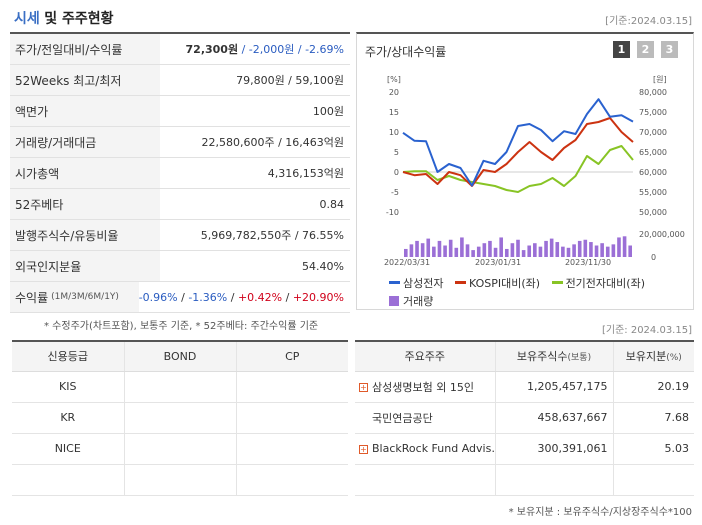 This screenshot has height=525, width=702. What do you see at coordinates (621, 49) in the screenshot?
I see `chart-period-button-1: 1` at bounding box center [621, 49].